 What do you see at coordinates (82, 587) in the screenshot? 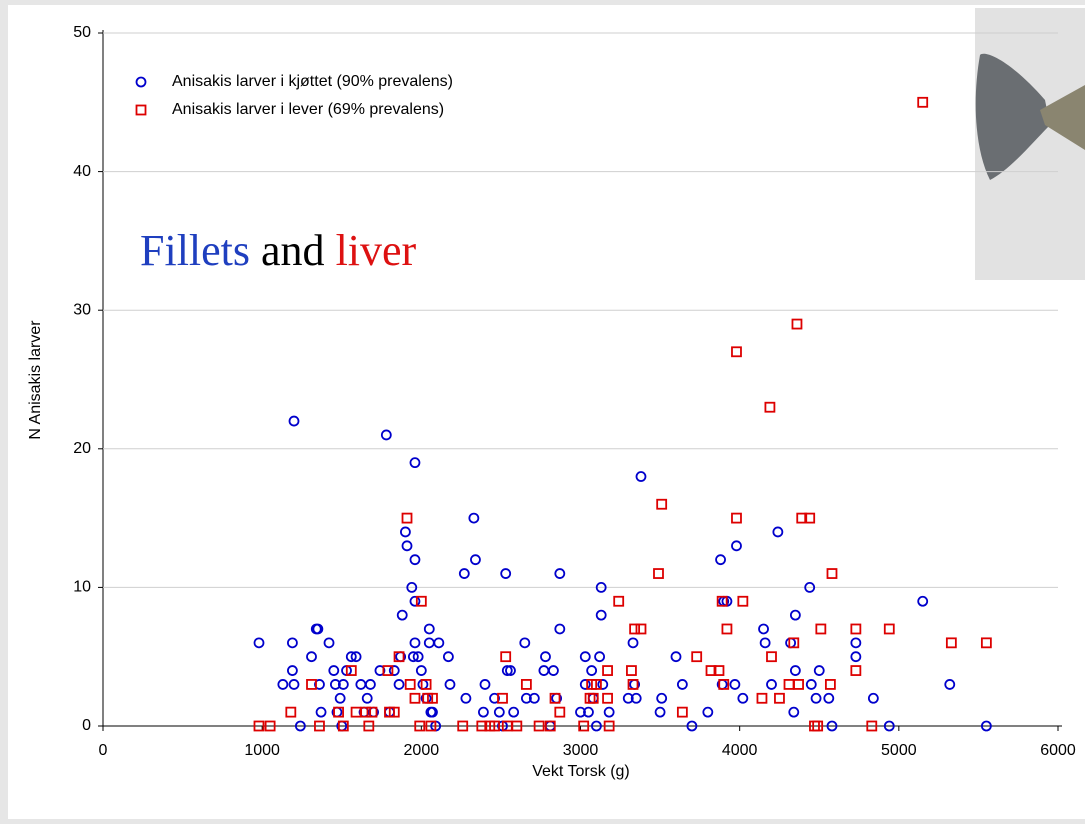
I see `y-tick-label: 10` at bounding box center [82, 587].